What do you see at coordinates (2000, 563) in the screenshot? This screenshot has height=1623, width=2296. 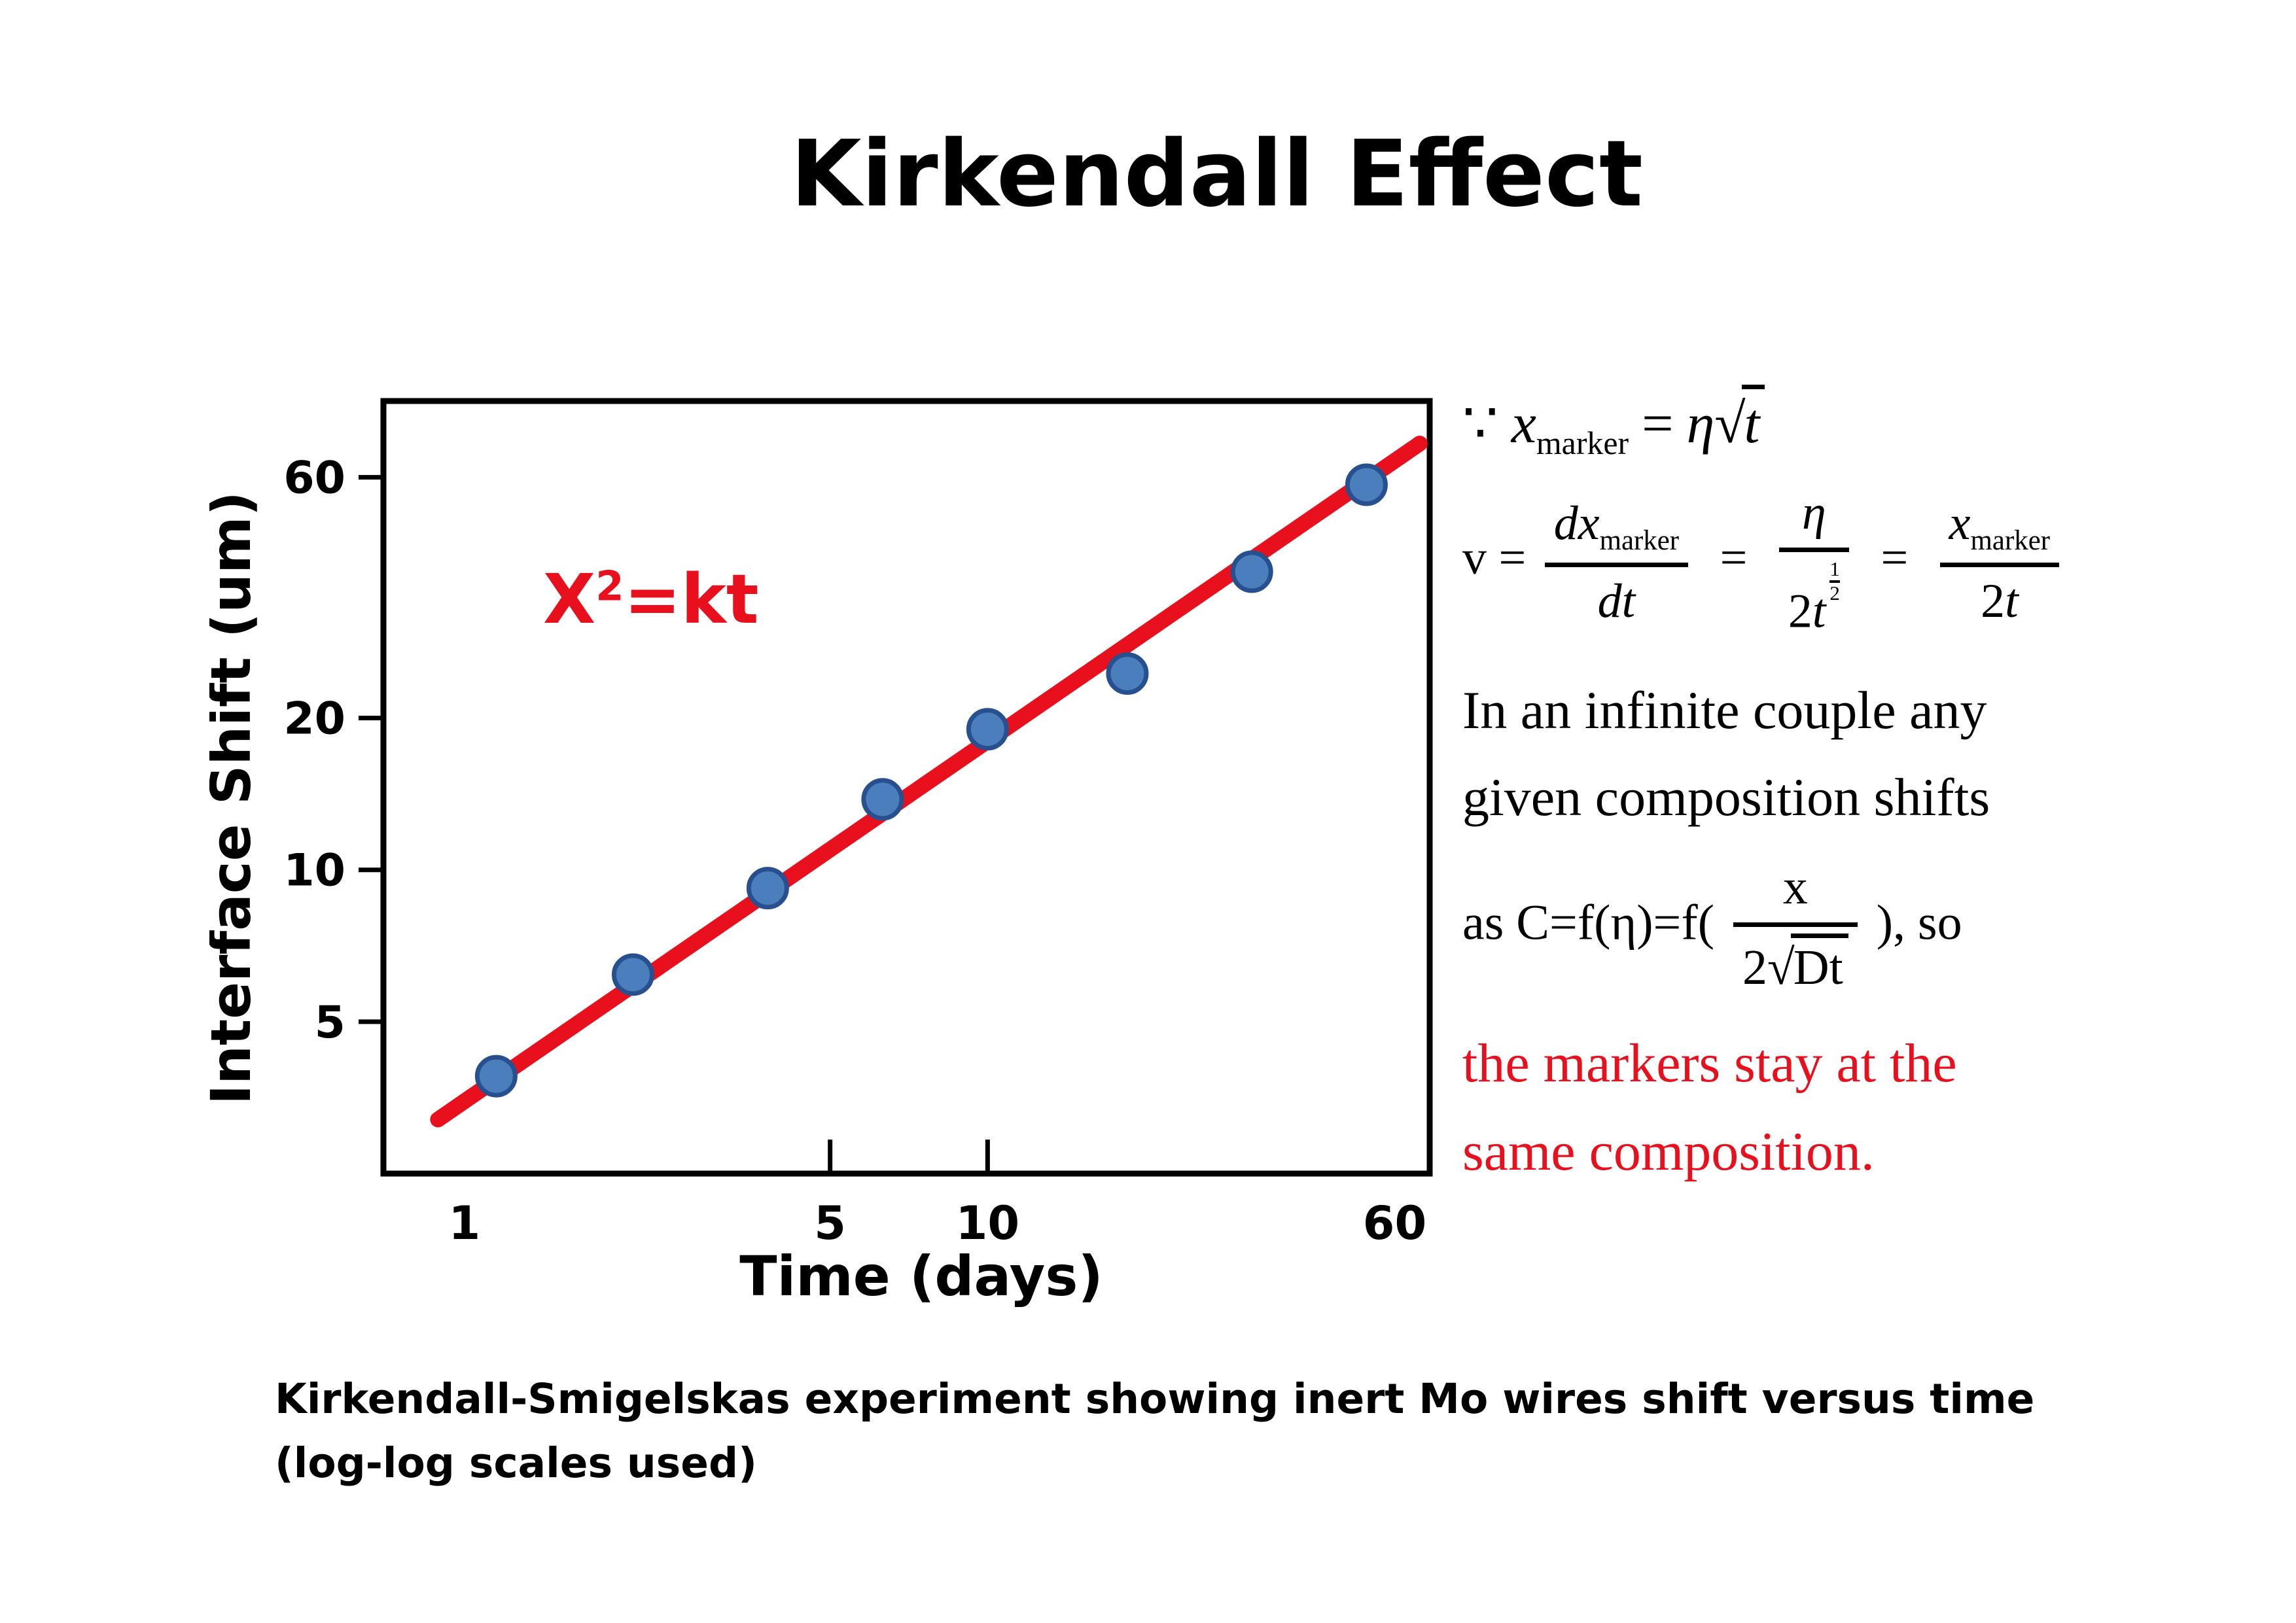 I see `fraction-x-2t: xmarker 2t` at bounding box center [2000, 563].